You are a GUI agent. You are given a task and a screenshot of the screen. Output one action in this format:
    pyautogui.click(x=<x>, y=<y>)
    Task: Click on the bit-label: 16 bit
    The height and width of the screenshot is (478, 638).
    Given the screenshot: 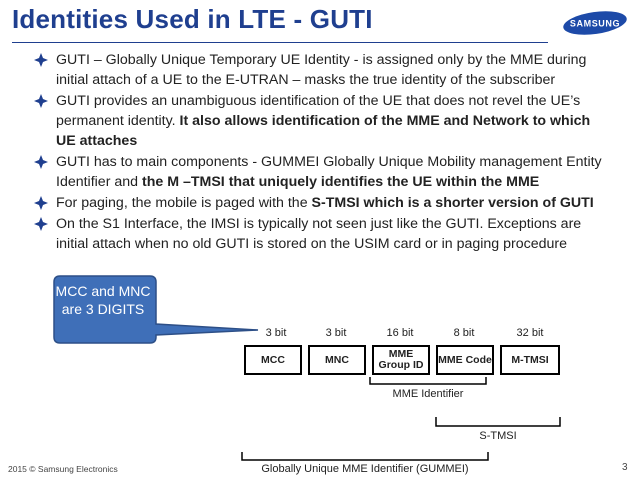 What is the action you would take?
    pyautogui.click(x=400, y=333)
    